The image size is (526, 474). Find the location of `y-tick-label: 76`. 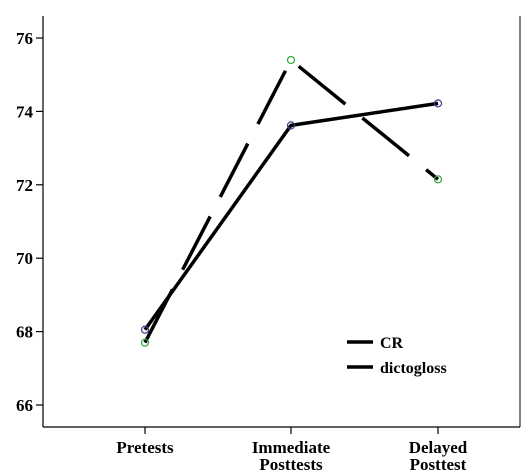

y-tick-label: 76 is located at coordinates (24, 38).